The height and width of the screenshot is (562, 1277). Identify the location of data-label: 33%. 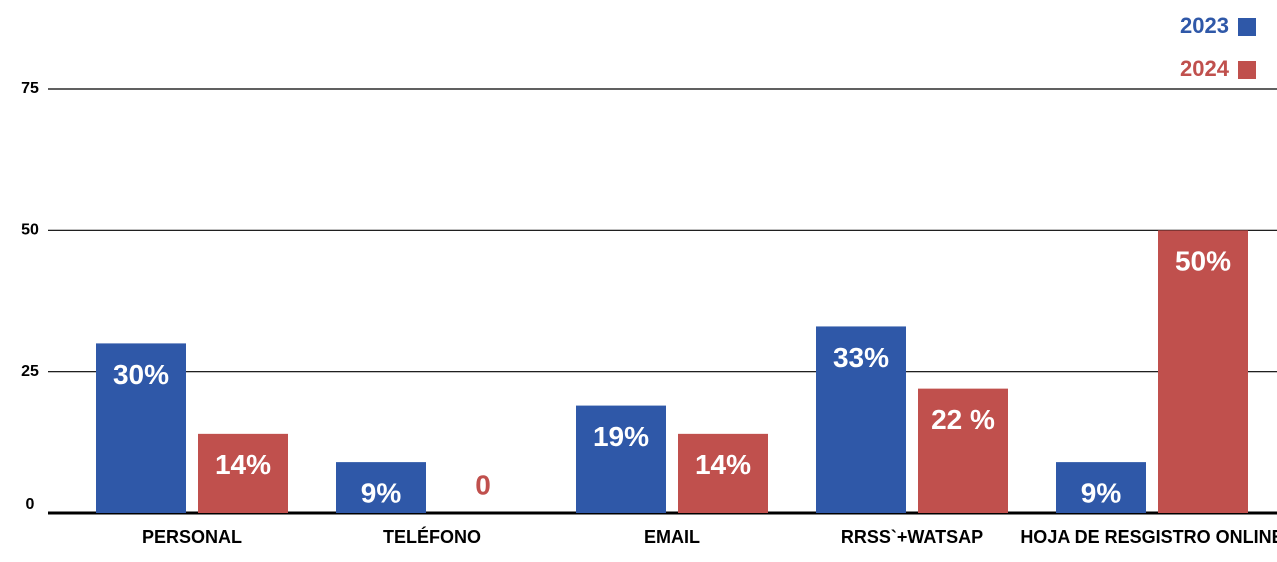
(861, 357).